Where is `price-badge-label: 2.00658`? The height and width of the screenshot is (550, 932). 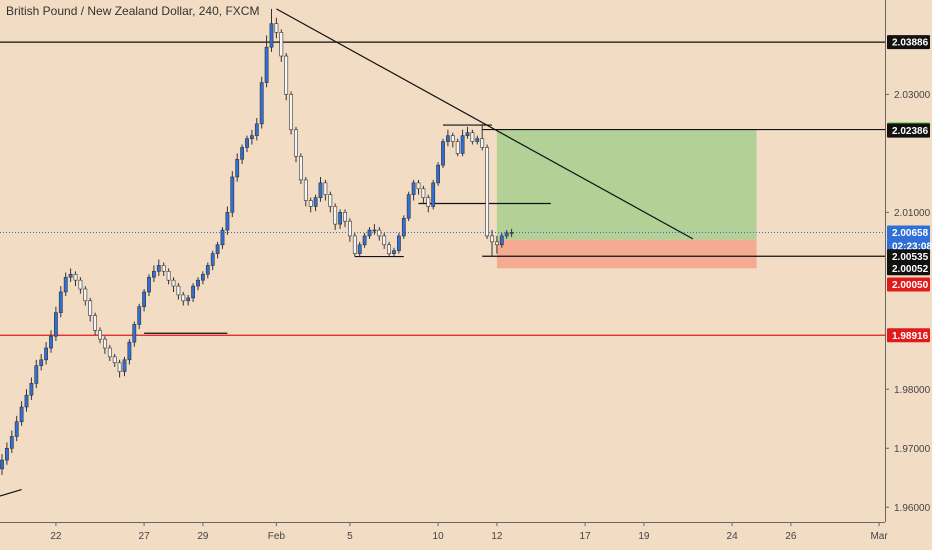
price-badge-label: 2.00658 is located at coordinates (910, 233).